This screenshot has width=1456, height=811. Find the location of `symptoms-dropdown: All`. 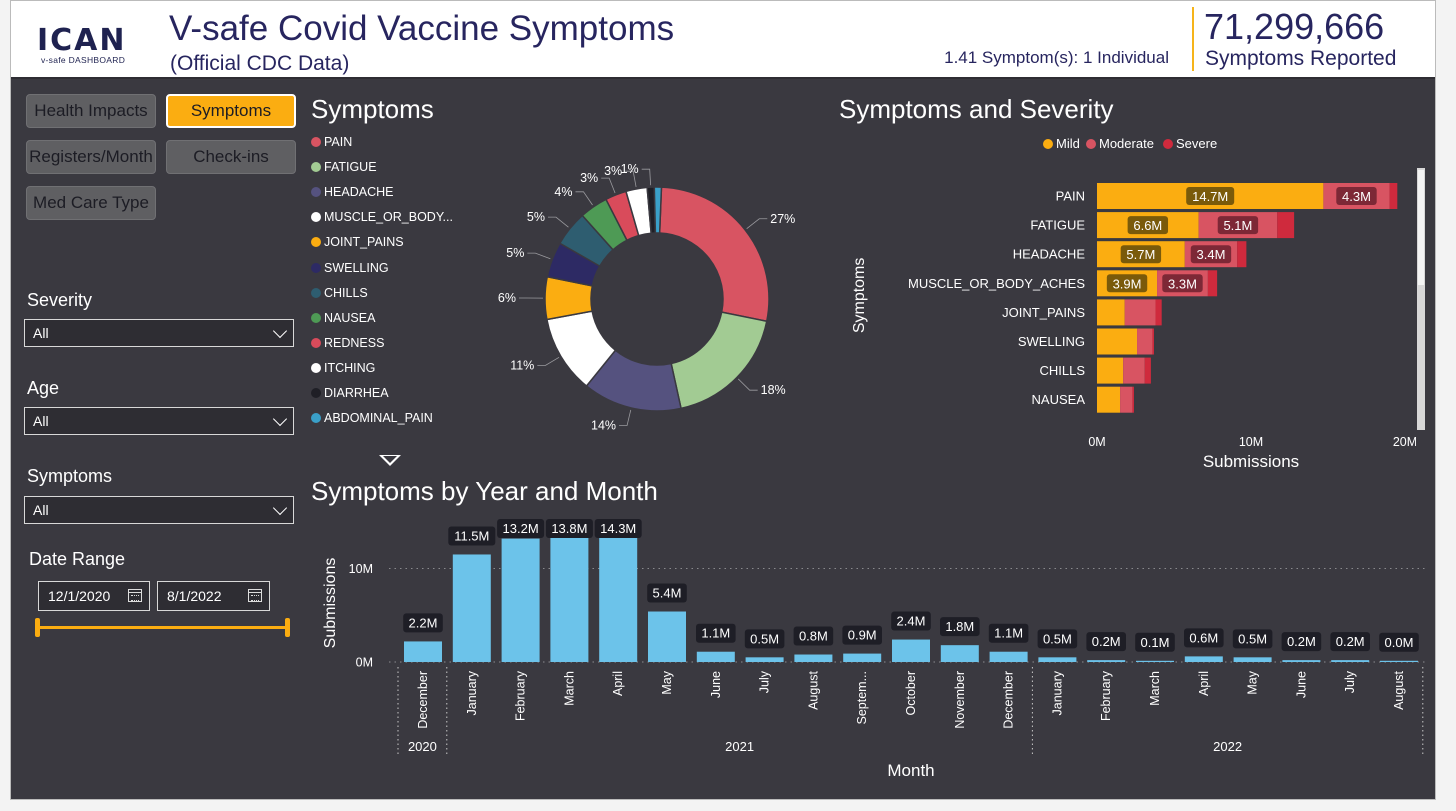

symptoms-dropdown: All is located at coordinates (159, 510).